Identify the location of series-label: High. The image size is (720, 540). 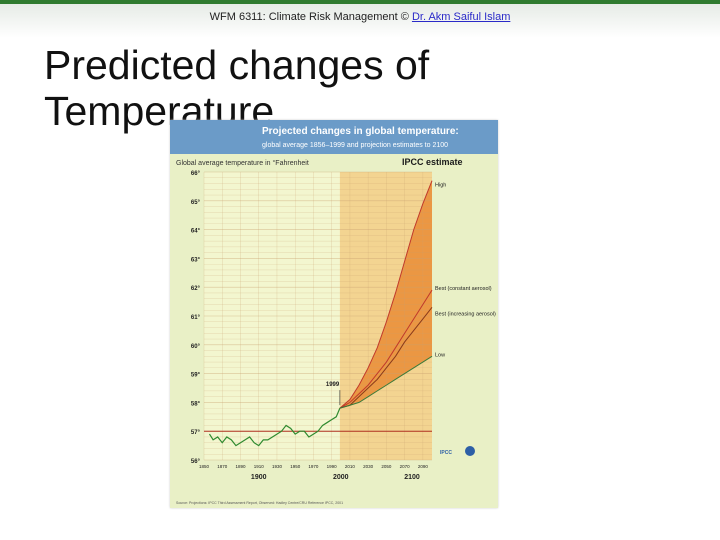
(440, 186).